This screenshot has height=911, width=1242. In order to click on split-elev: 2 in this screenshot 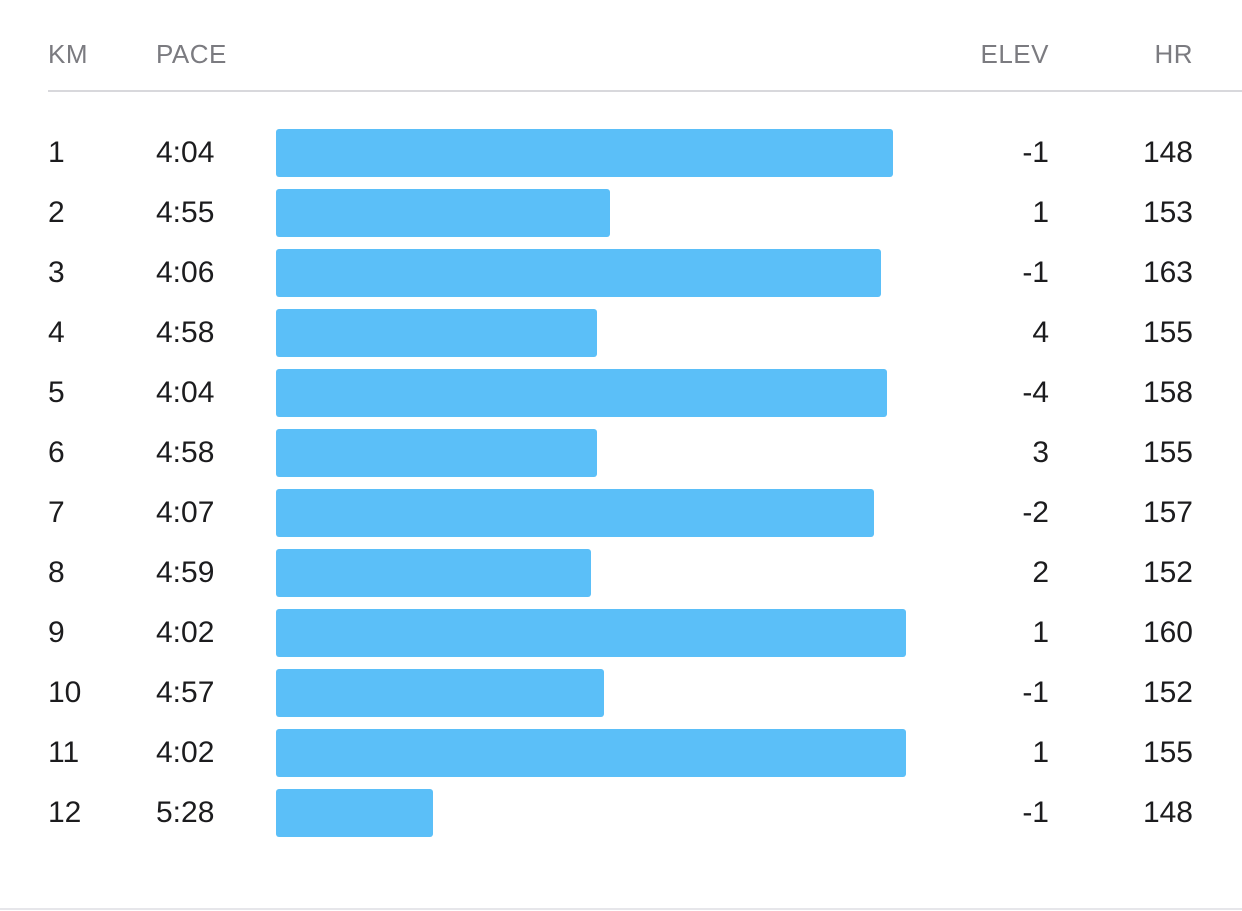, I will do `click(1040, 572)`.